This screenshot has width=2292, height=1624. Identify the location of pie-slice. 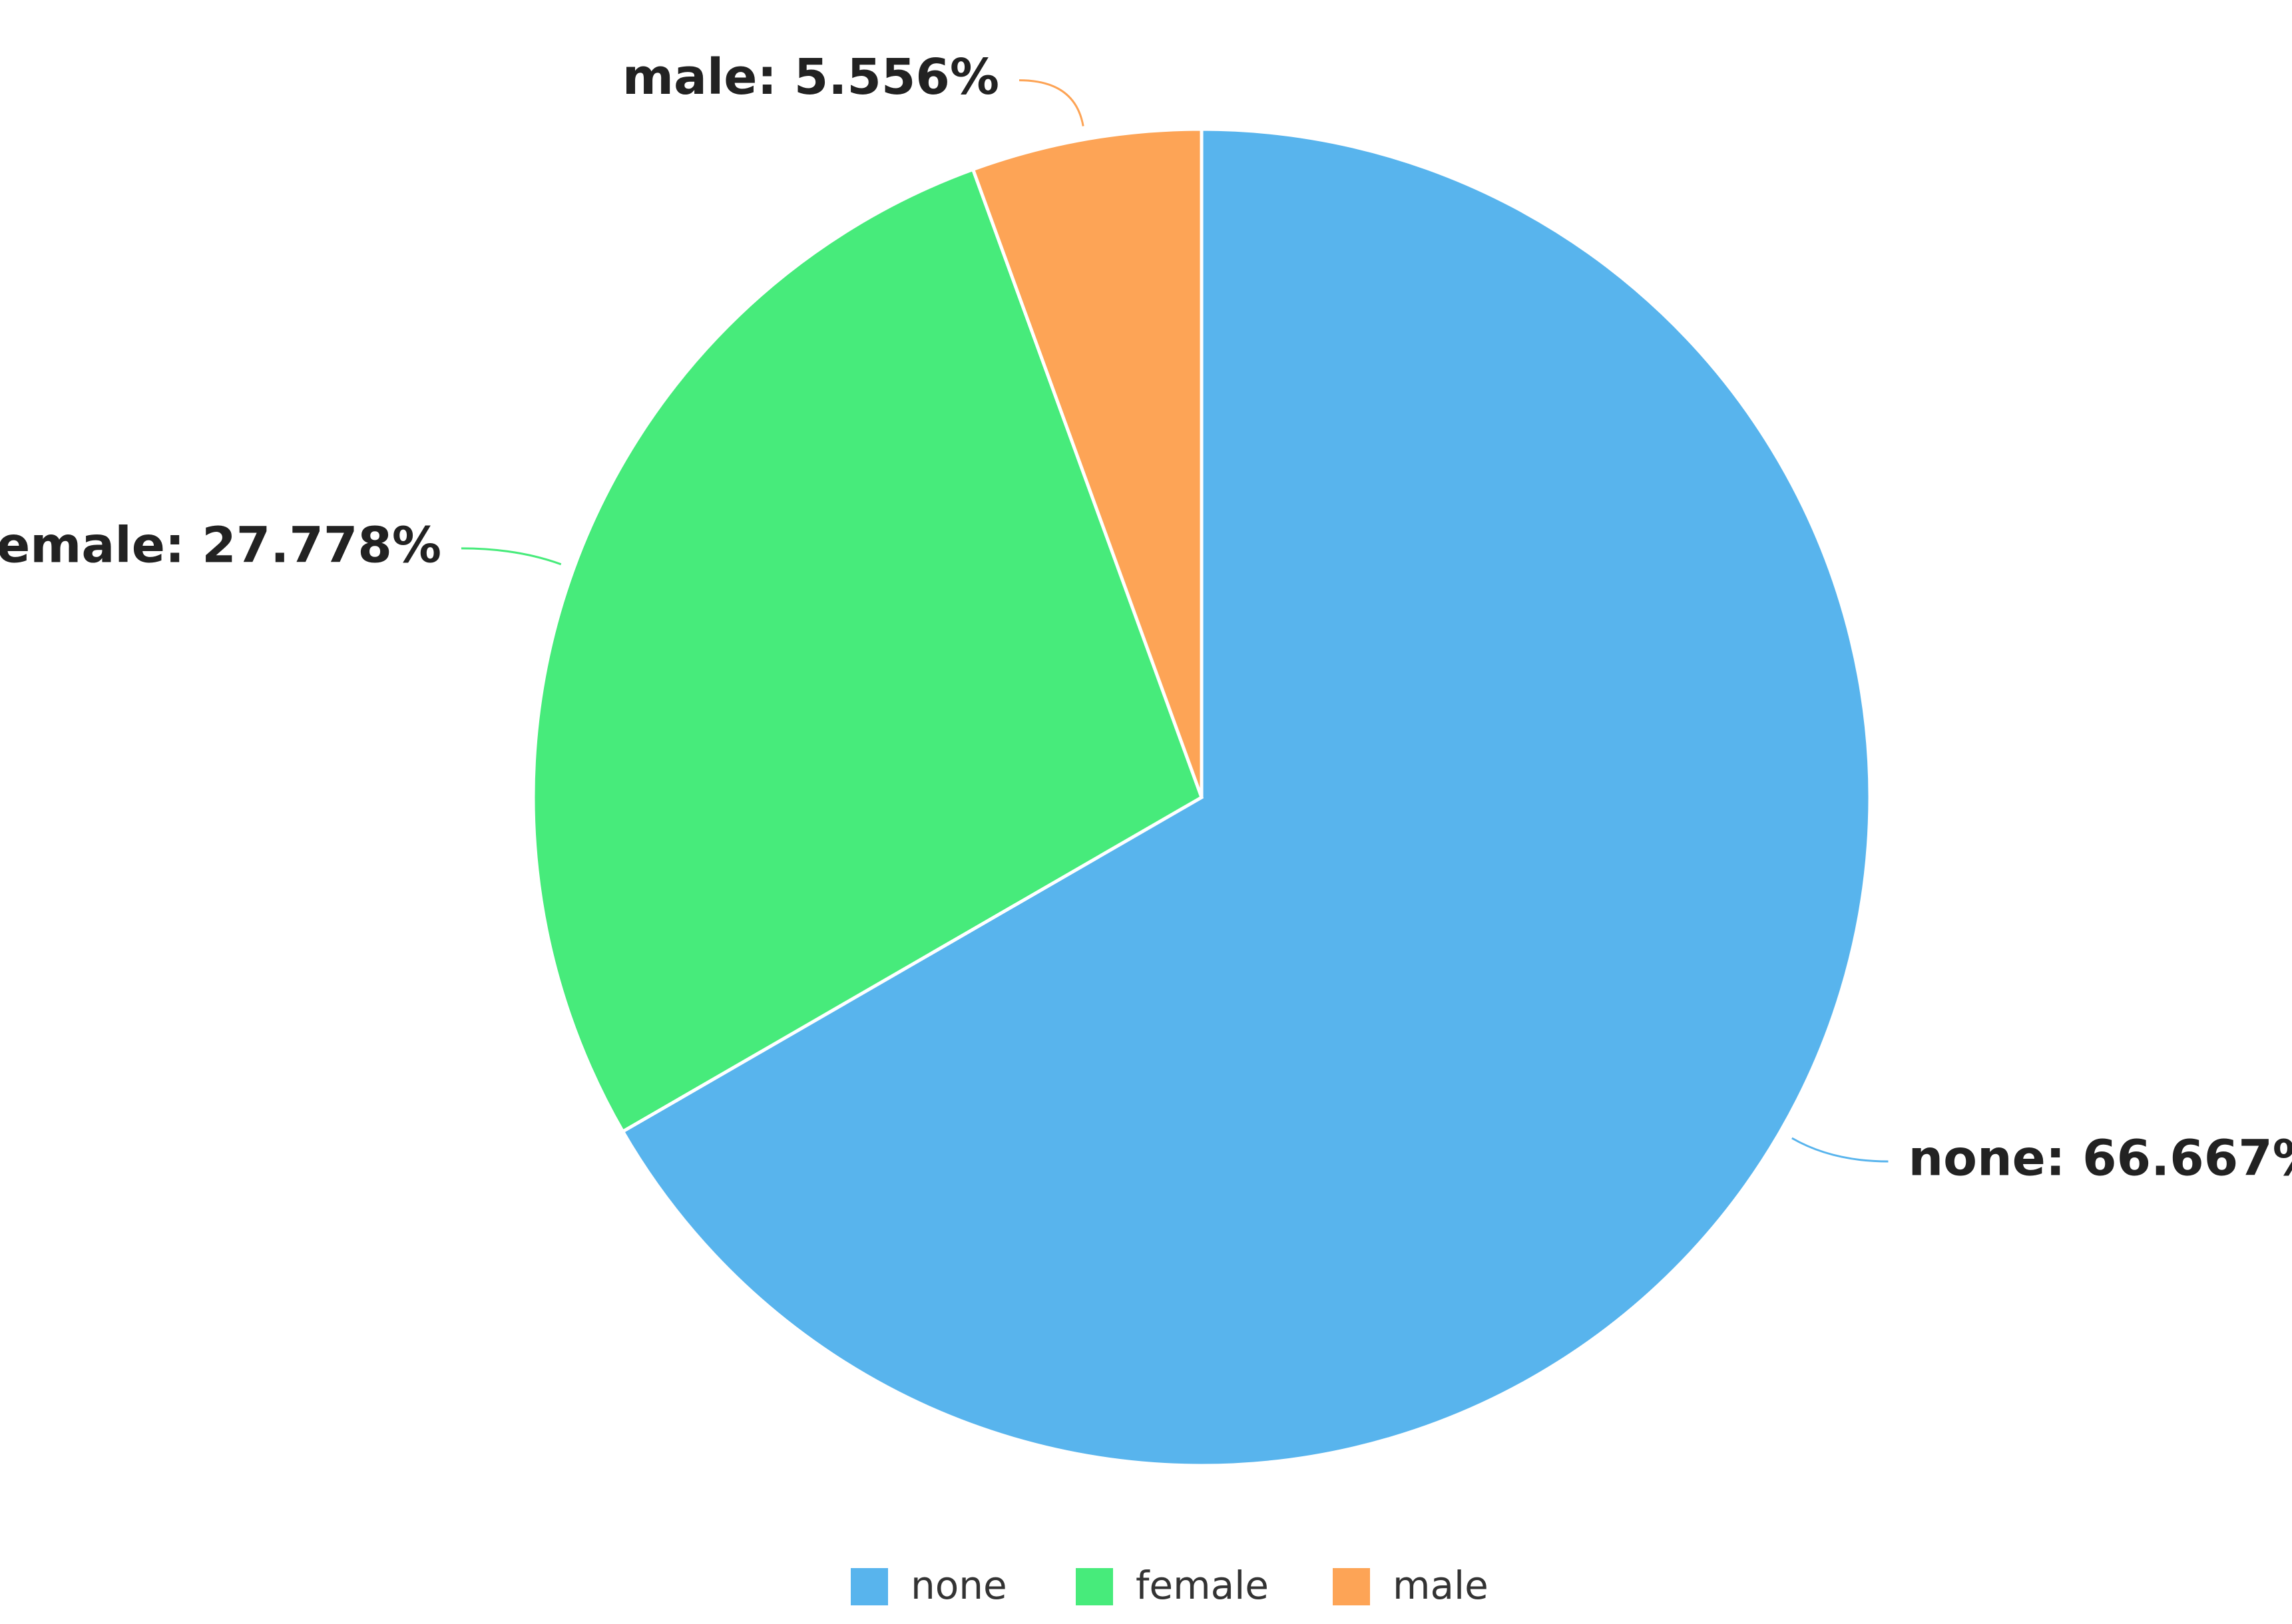
(1087, 463).